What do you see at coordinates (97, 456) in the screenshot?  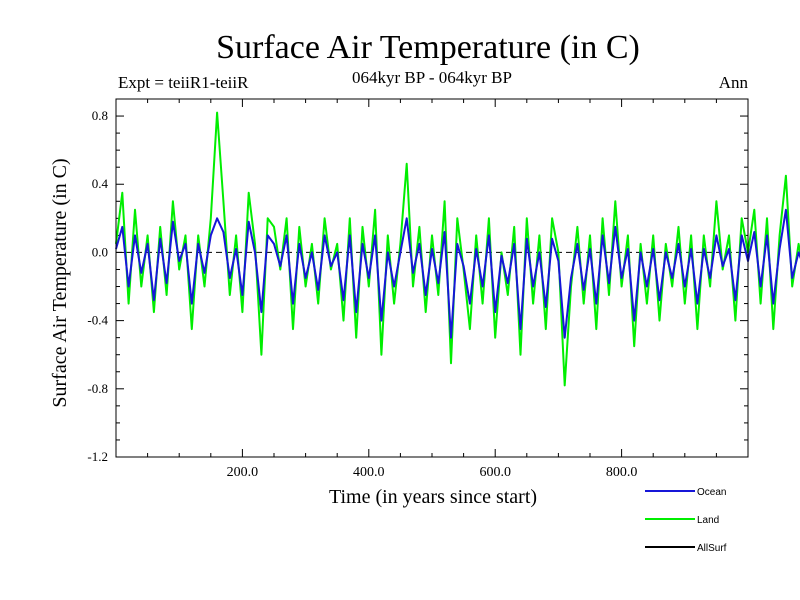 I see `y-tick-label: -1.2` at bounding box center [97, 456].